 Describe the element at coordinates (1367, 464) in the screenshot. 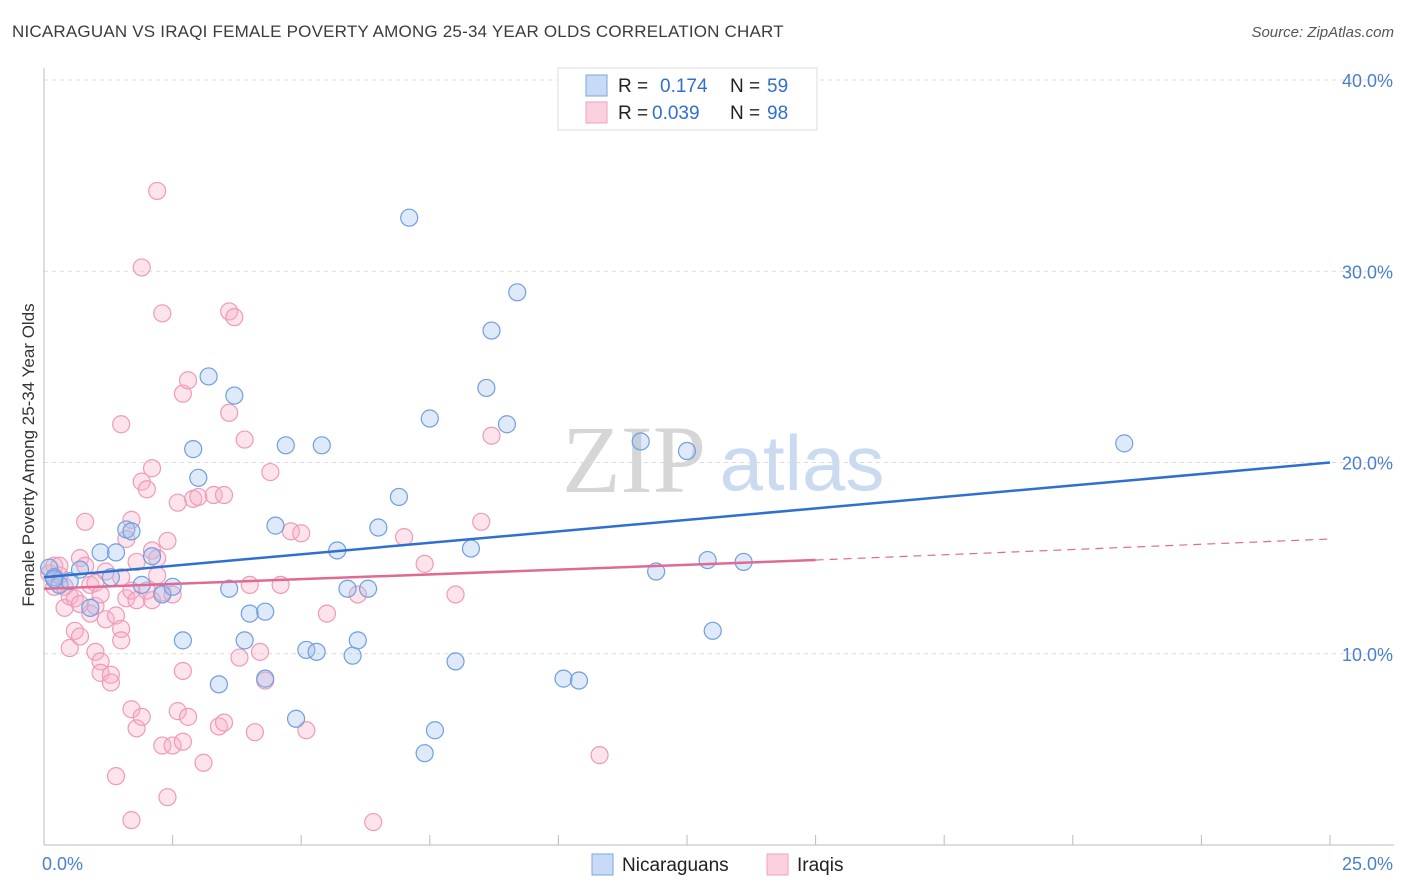

I see `y-tick-label: 20.0%` at that location.